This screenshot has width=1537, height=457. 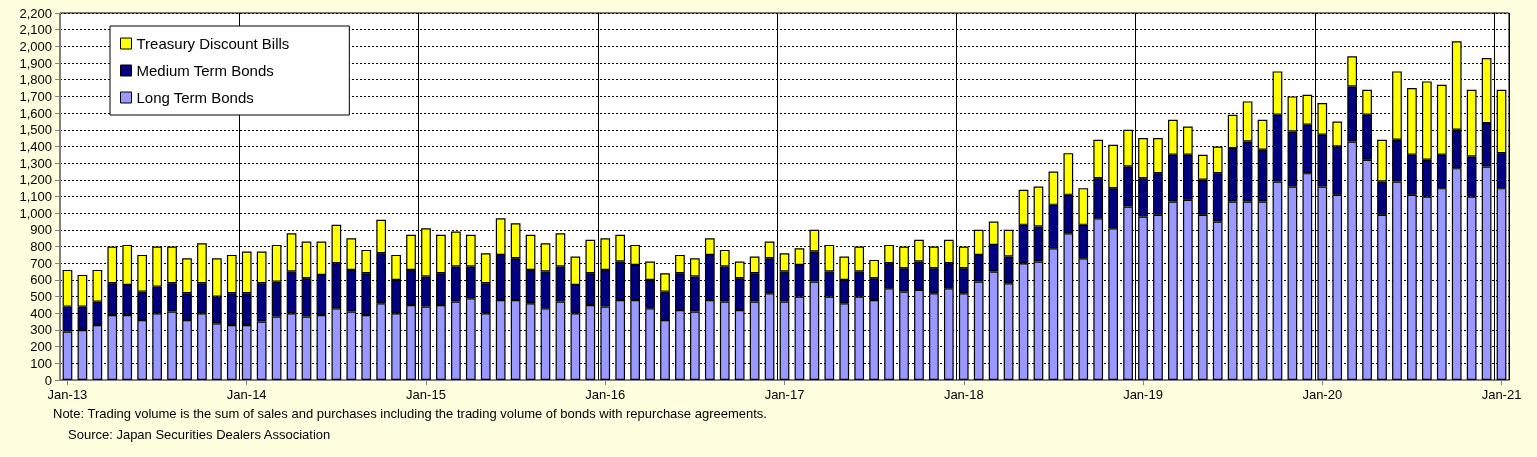 I want to click on y-tick-label: 1,000, so click(x=35, y=213).